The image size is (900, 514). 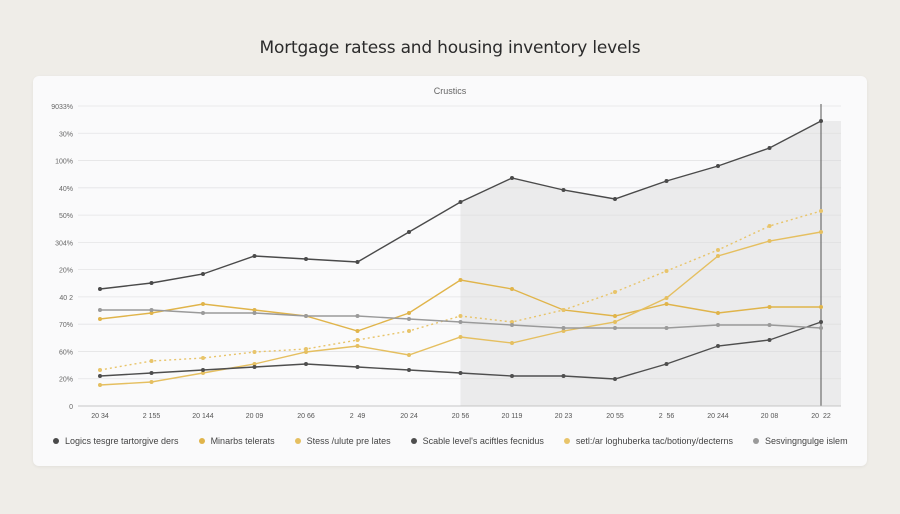 I want to click on legend-label: setl:/ar loghuberka tac/botiony/decterns, so click(x=654, y=441).